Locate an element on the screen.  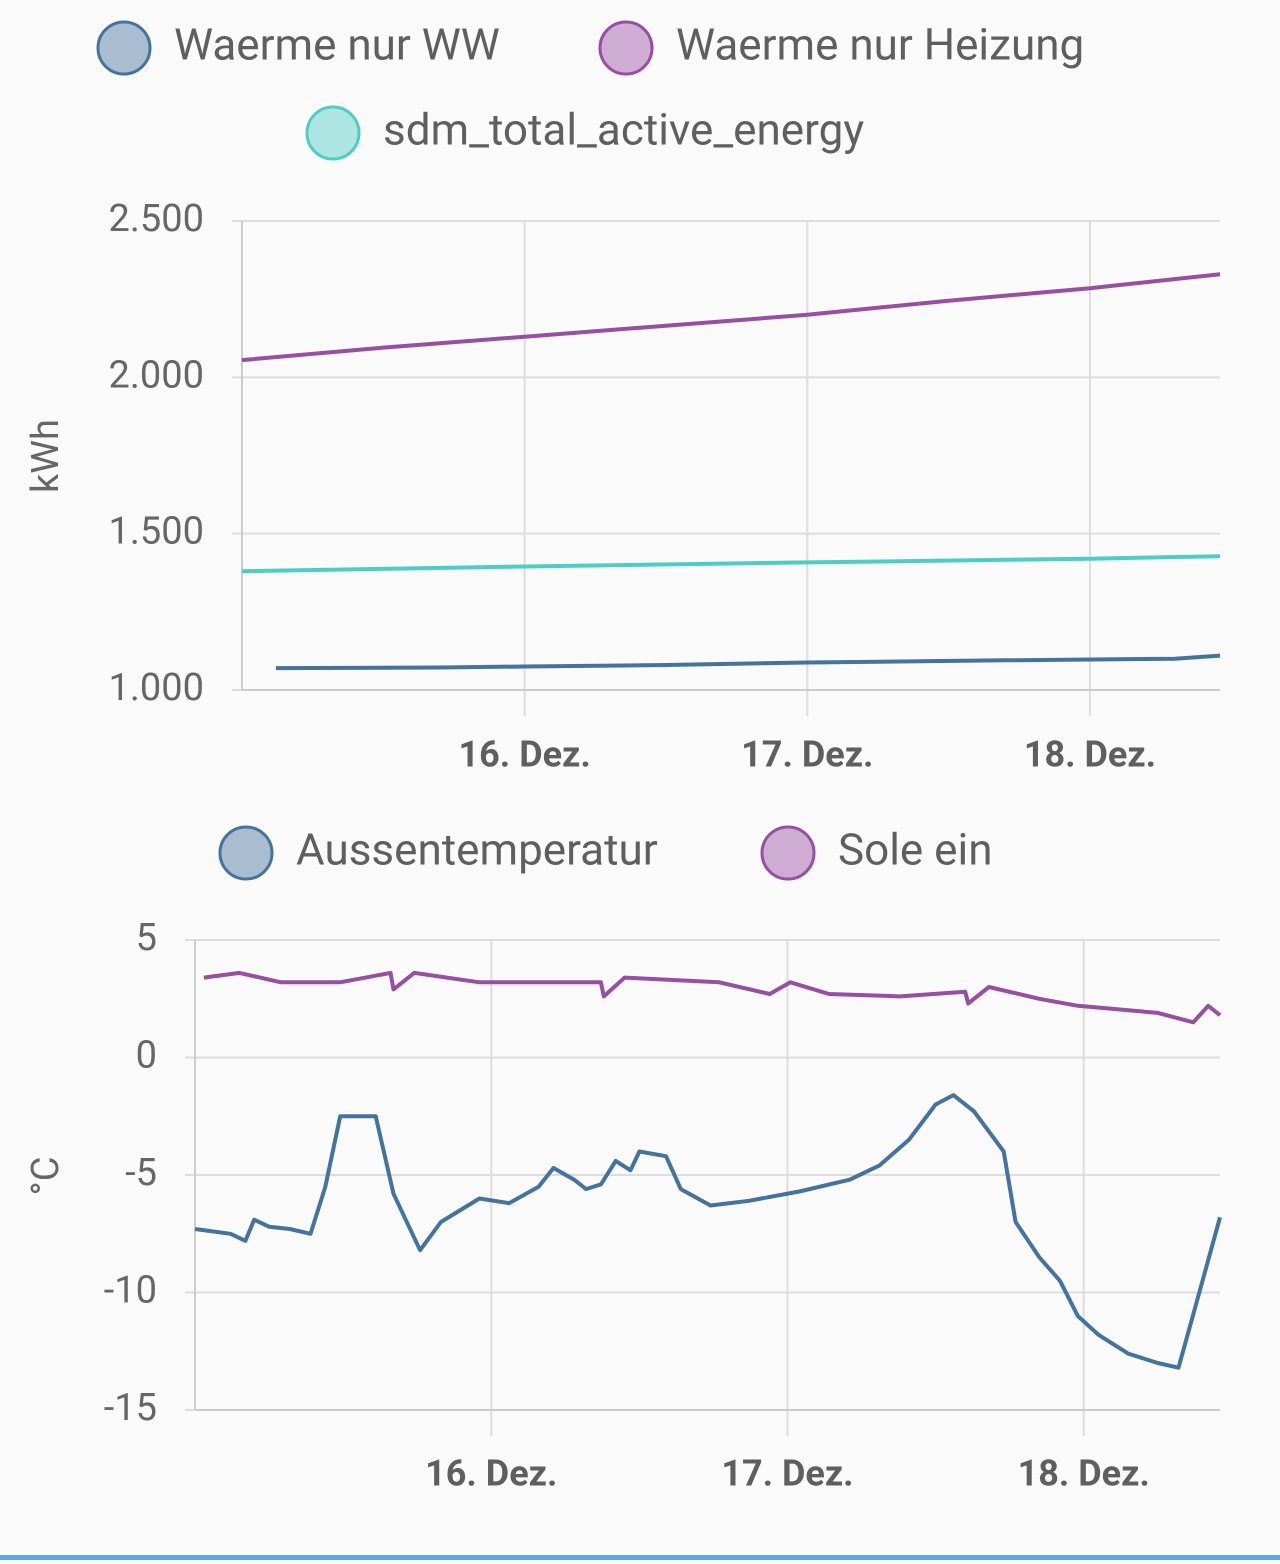
y-tick-label: 2.500 is located at coordinates (156, 219).